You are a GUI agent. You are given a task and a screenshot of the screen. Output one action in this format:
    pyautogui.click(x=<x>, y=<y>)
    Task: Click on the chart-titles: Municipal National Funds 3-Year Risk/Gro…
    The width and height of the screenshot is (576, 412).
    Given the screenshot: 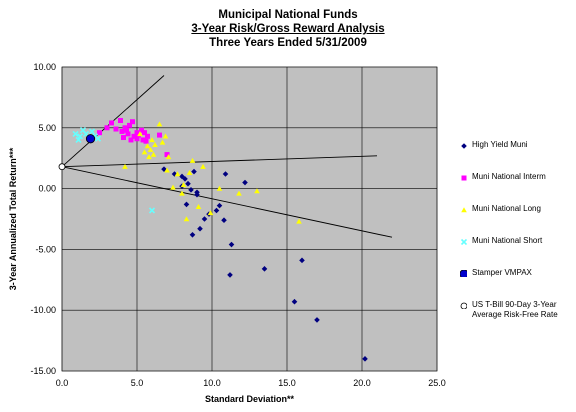 What is the action you would take?
    pyautogui.click(x=288, y=29)
    